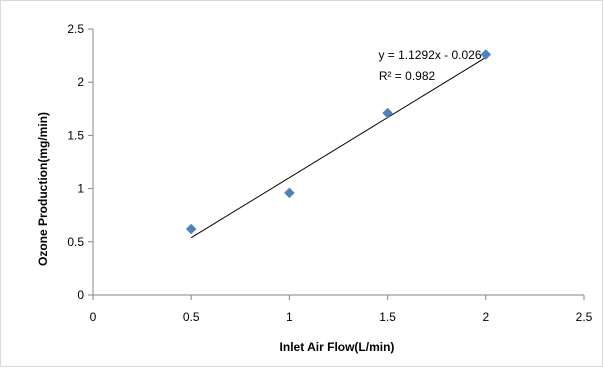 This screenshot has width=603, height=373. What do you see at coordinates (429, 55) in the screenshot?
I see `trendline-equation-label: y = 1.1292x - 0.026` at bounding box center [429, 55].